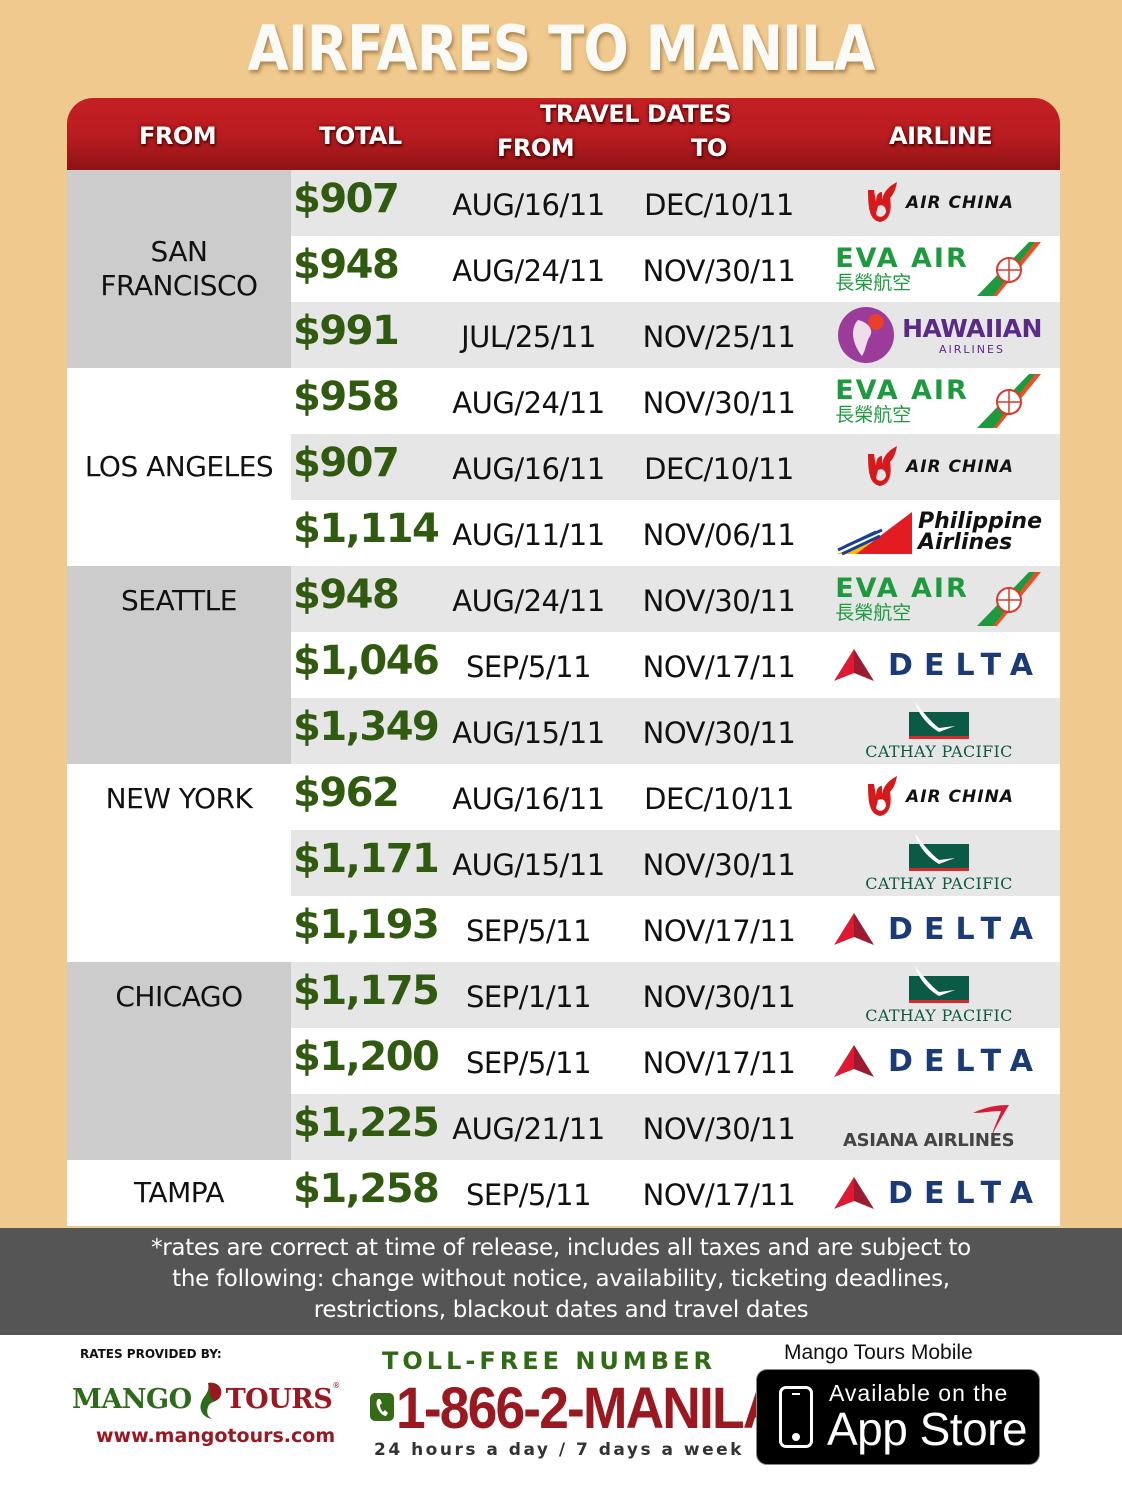 The width and height of the screenshot is (1122, 1488). I want to click on fare-row: $1,258 SEP/5/11 NOV/17/11 DELTA, so click(675, 1193).